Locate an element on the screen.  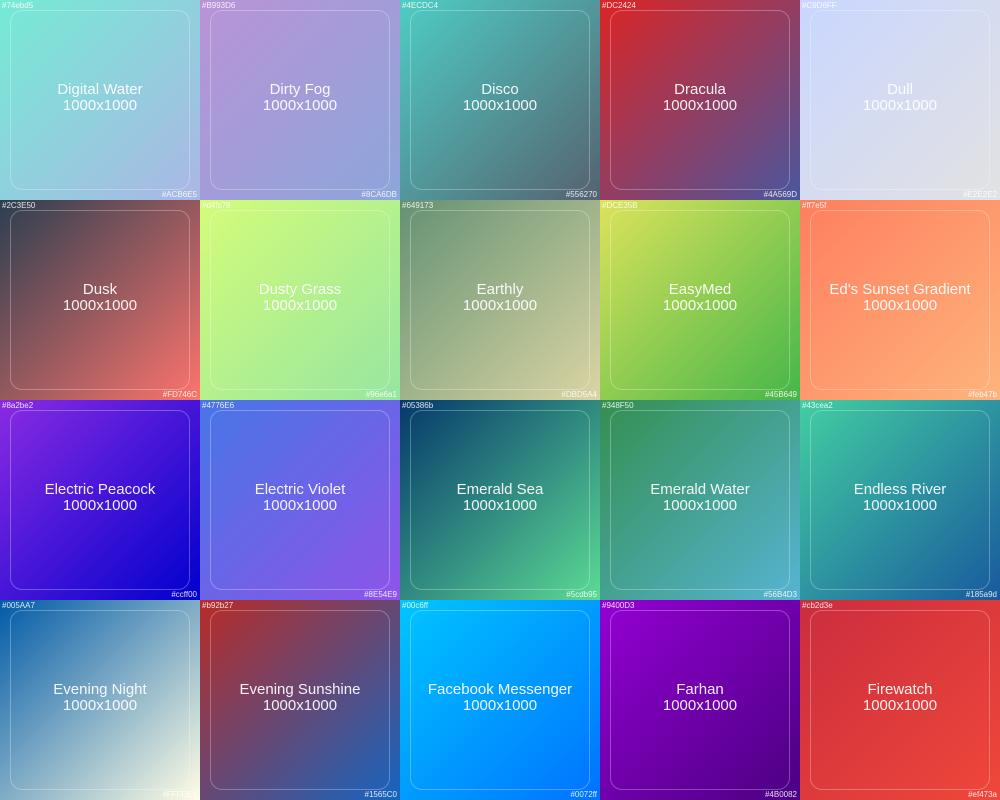
gradient-end-hex: #FD746C is located at coordinates (179, 394).